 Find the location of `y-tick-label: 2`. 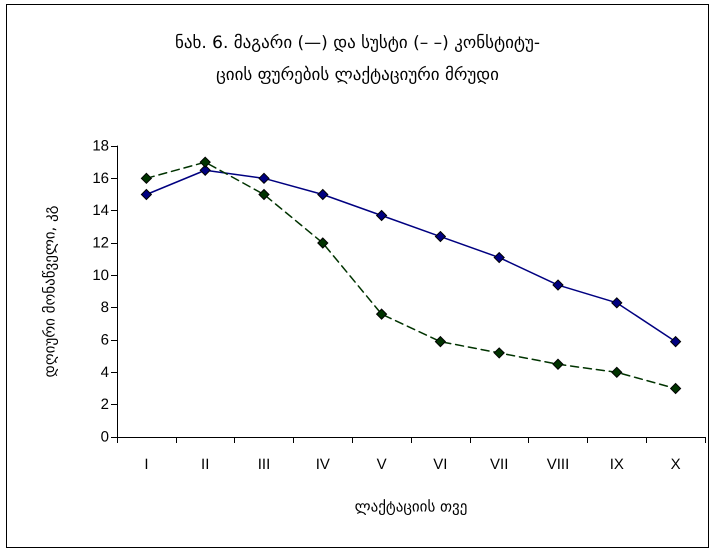

y-tick-label: 2 is located at coordinates (104, 405).